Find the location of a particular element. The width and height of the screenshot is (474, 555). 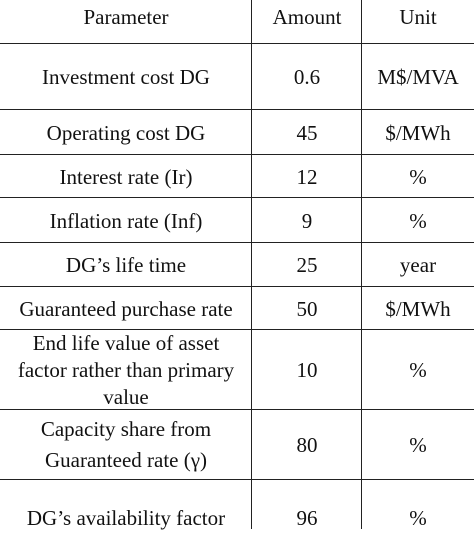

table-cell: Investment cost DG is located at coordinates (126, 77).